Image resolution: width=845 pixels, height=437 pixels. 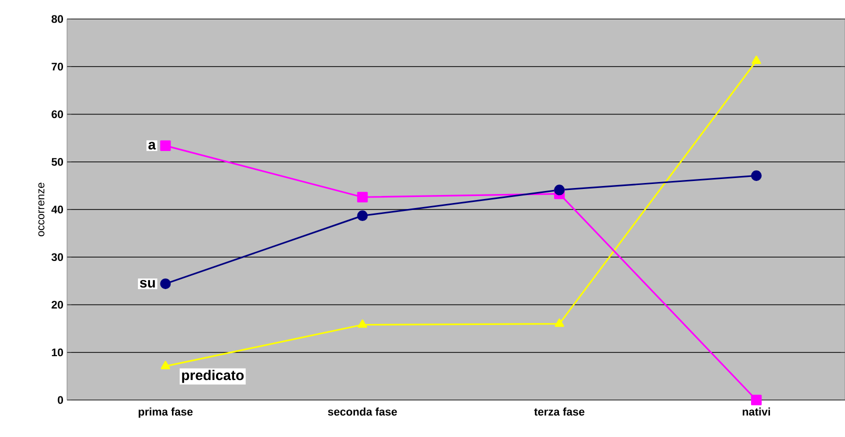 I want to click on y-tick-label: 30, so click(x=57, y=257).